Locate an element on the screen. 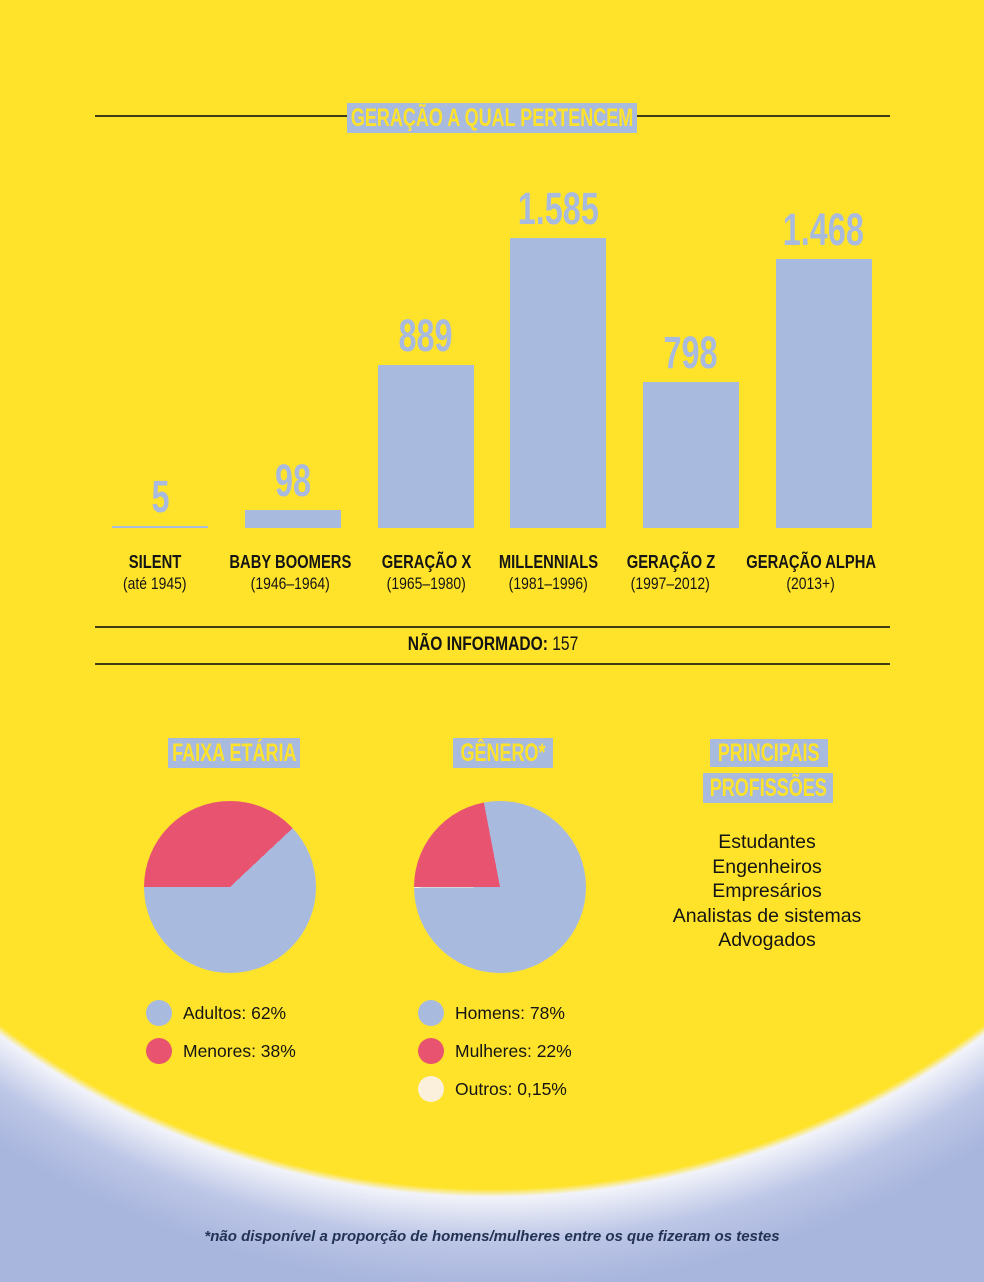  category-period: (1946–1964) is located at coordinates (291, 583).